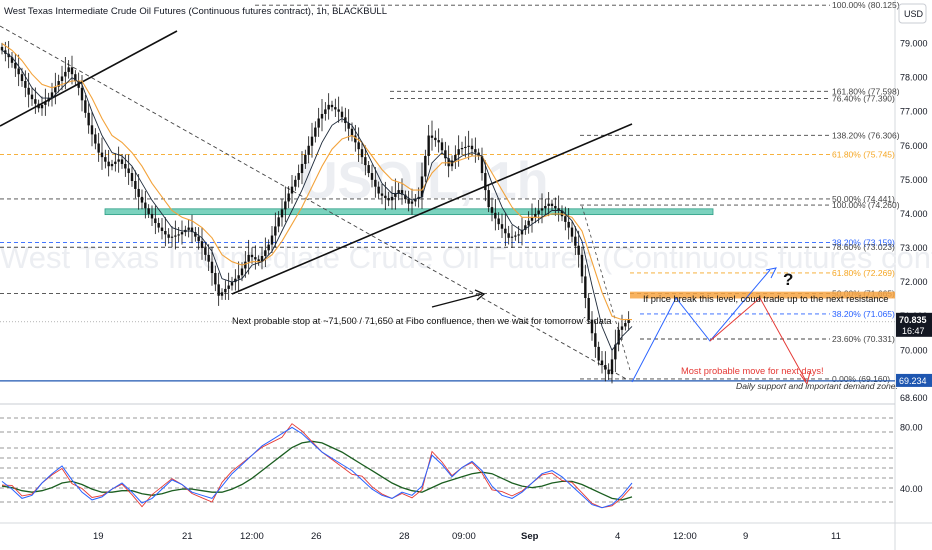 This screenshot has height=550, width=932. Describe the element at coordinates (701, 326) in the screenshot. I see `projection-up-path` at that location.